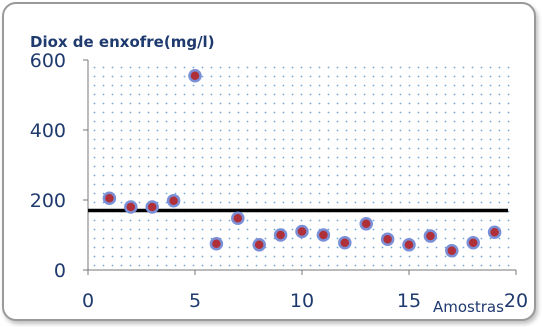 This screenshot has width=542, height=327. What do you see at coordinates (48, 131) in the screenshot?
I see `y-tick-label: 400` at bounding box center [48, 131].